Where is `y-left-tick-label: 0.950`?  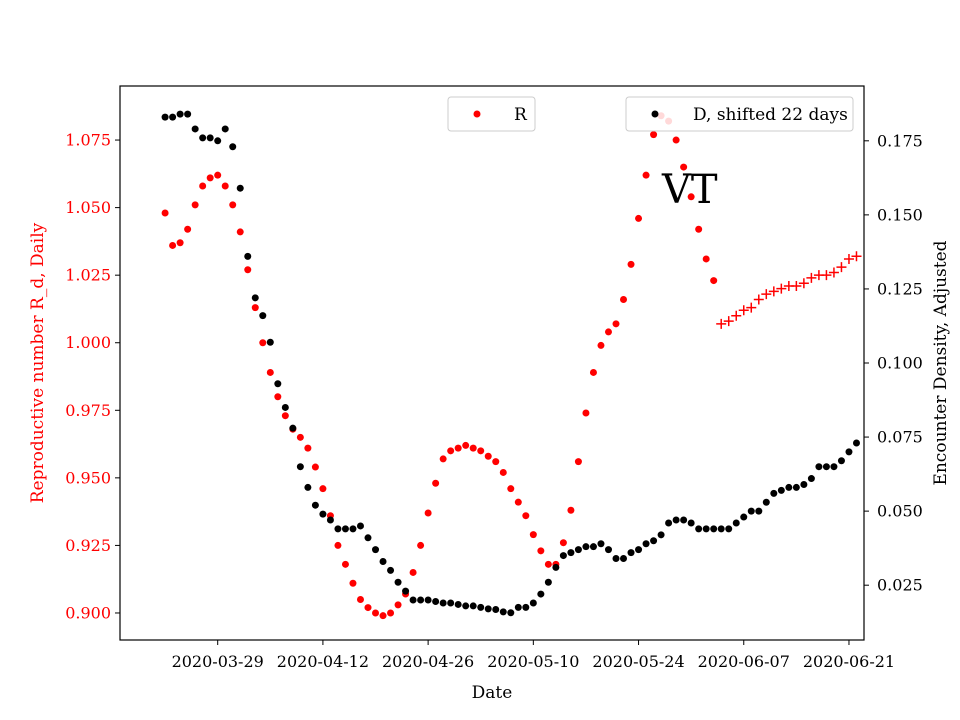 y-left-tick-label: 0.950 is located at coordinates (88, 477).